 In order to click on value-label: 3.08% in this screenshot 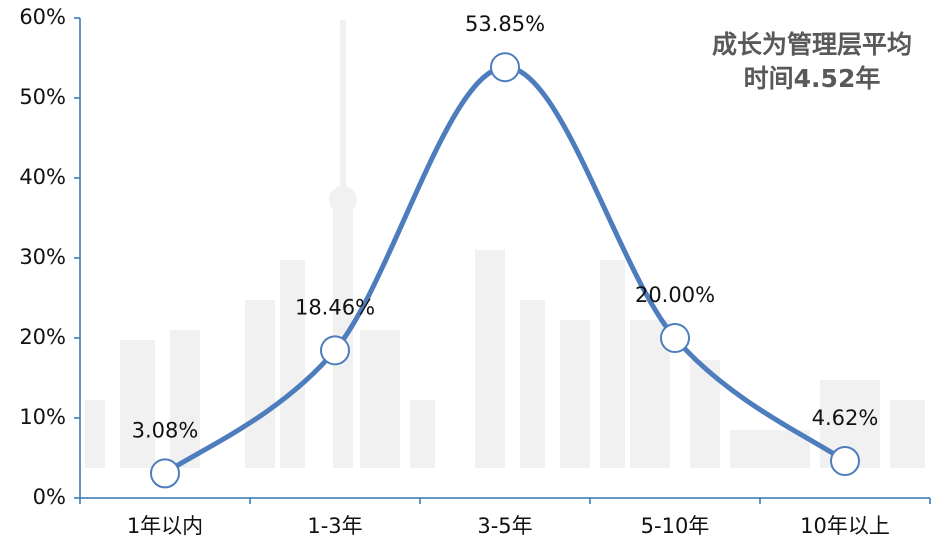, I will do `click(165, 430)`.